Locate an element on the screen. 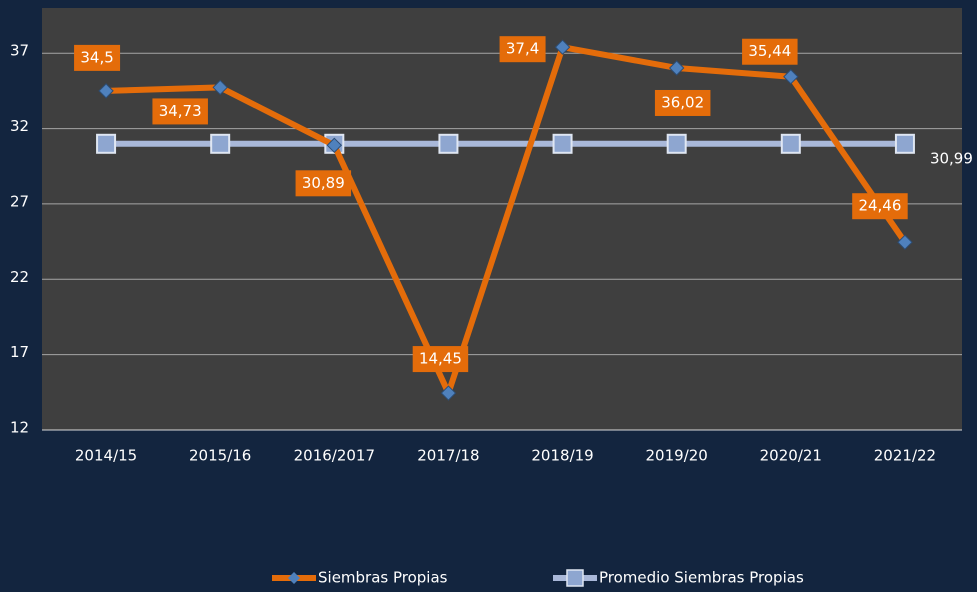 This screenshot has width=977, height=592. x-tick-label: 2021/22 is located at coordinates (905, 456).